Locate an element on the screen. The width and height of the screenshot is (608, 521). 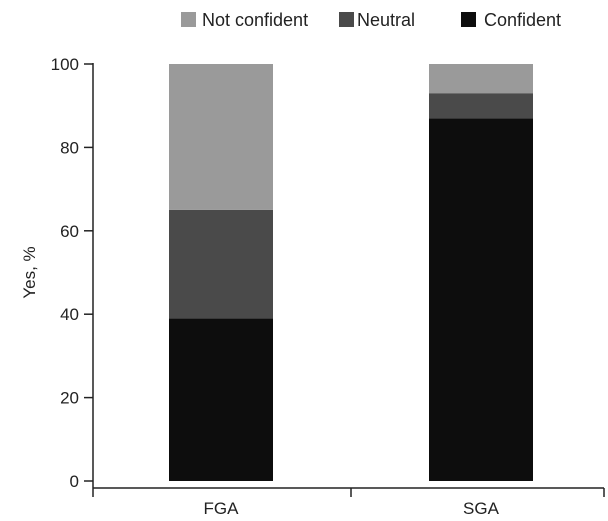
y-axis-title: Yes, % is located at coordinates (29, 272).